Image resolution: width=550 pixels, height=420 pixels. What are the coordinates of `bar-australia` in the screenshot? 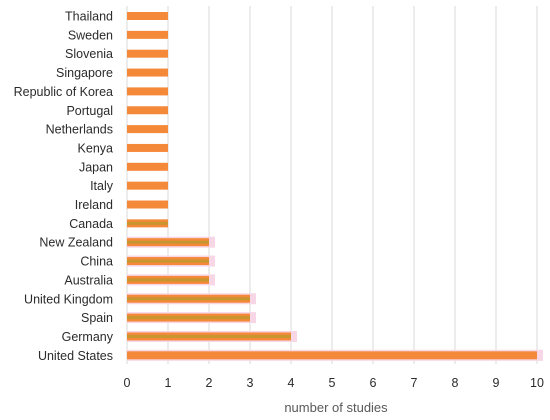 It's located at (171, 280).